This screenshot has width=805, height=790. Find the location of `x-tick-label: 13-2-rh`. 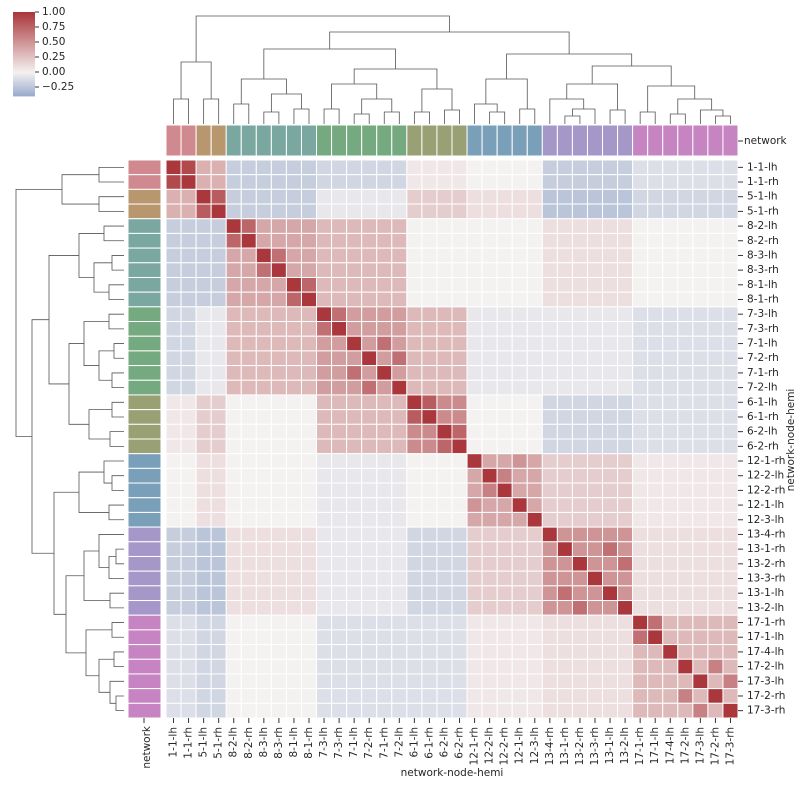

x-tick-label: 13-2-rh is located at coordinates (580, 746).